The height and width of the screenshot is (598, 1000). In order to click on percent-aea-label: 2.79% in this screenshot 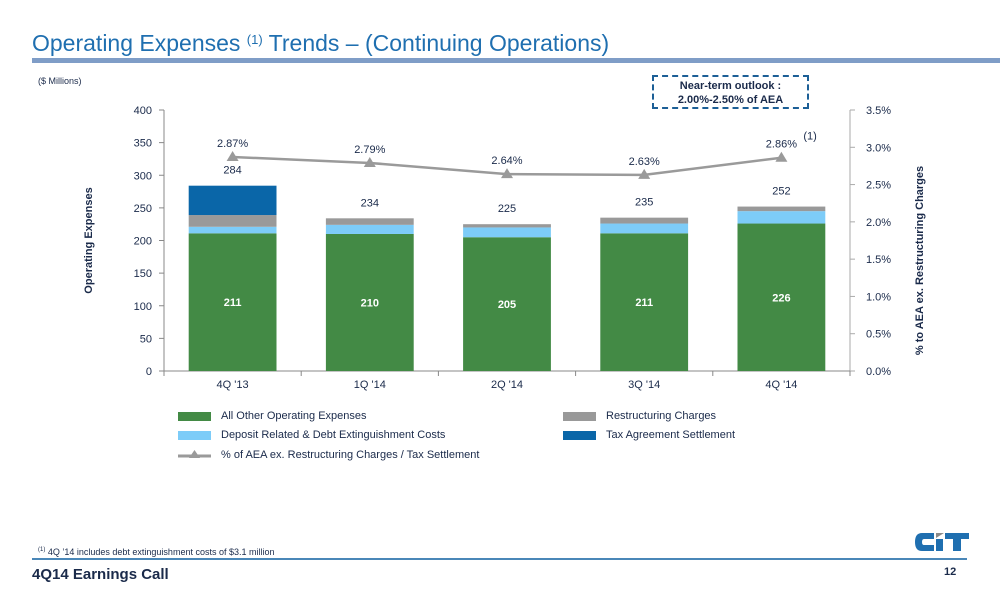, I will do `click(369, 150)`.